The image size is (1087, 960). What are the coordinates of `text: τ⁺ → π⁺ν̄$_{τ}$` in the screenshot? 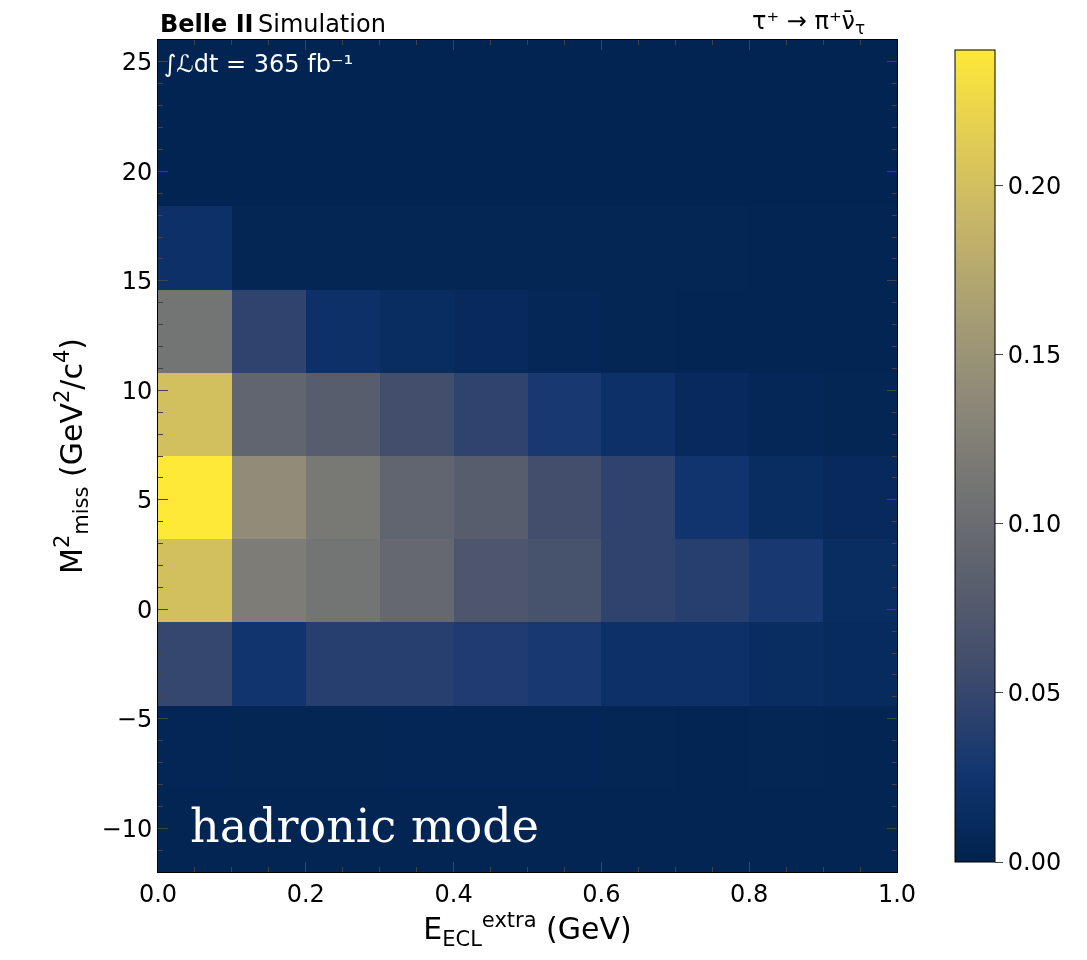 It's located at (809, 23).